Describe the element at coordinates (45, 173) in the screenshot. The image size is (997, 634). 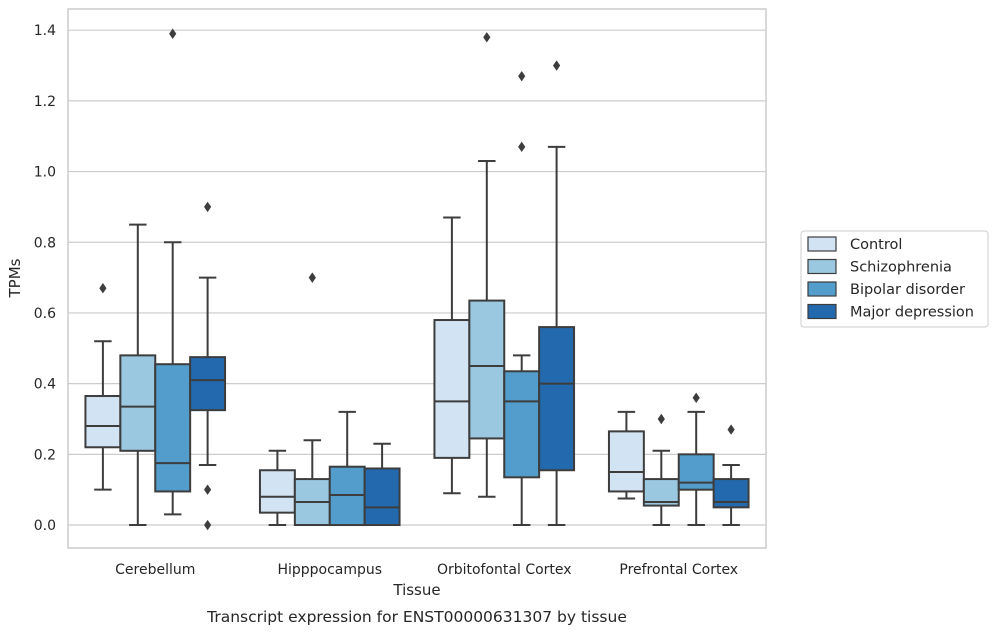
I see `y-tick-label: 1.0` at that location.